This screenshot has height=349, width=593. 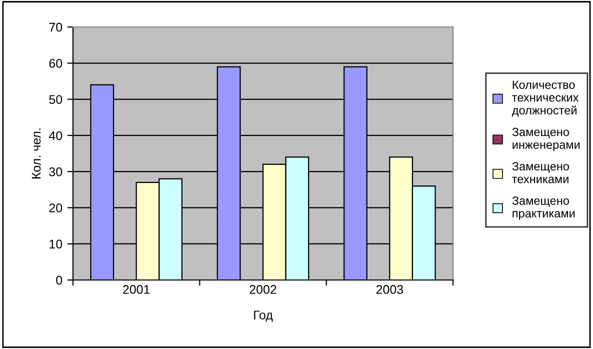 What do you see at coordinates (55, 99) in the screenshot?
I see `y-tick-label: 50` at bounding box center [55, 99].